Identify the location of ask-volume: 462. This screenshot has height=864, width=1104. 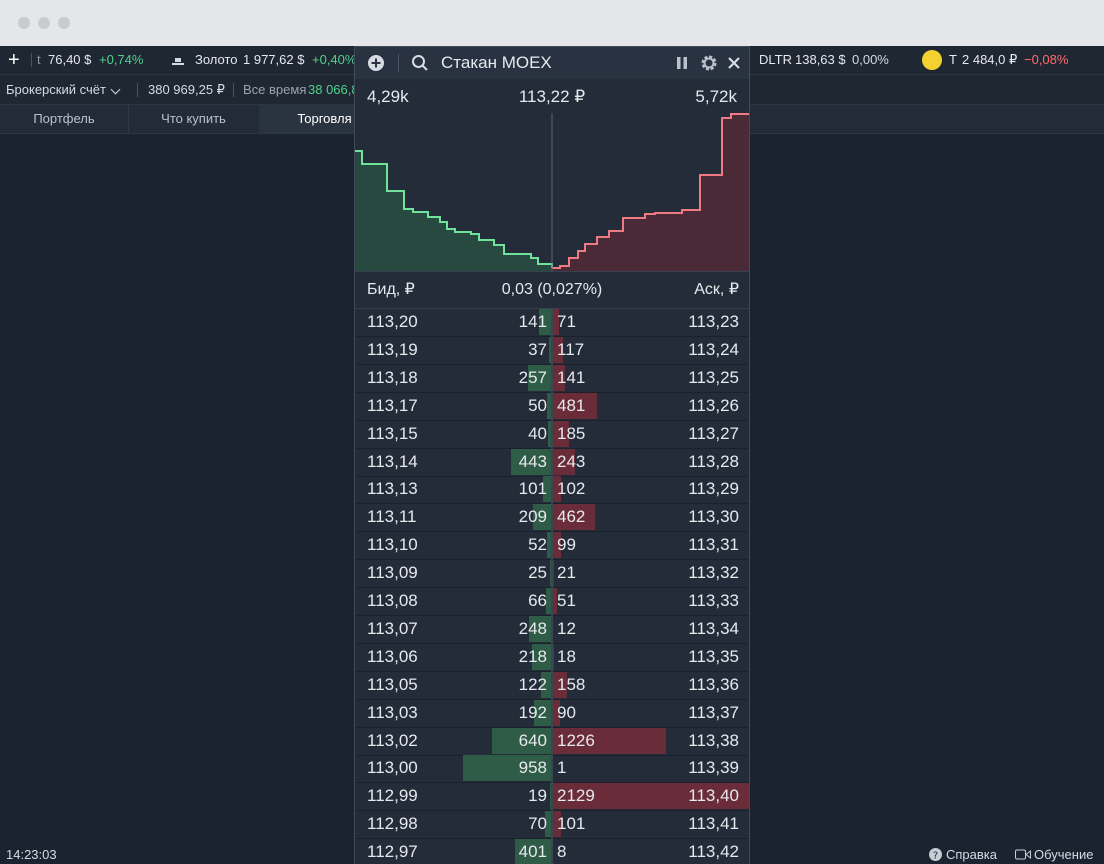
(571, 517).